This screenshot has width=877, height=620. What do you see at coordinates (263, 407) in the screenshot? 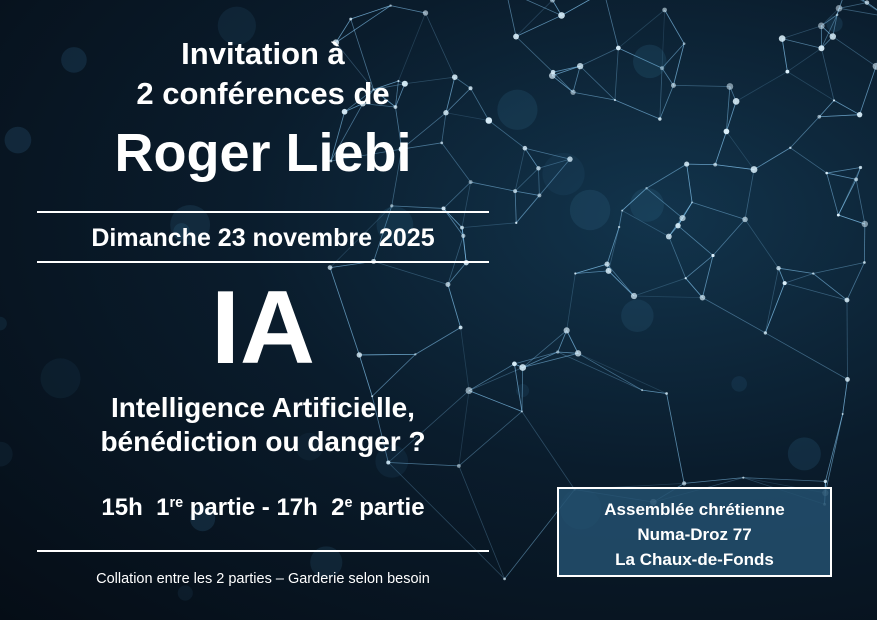
I see `topic-subtitle-line1: Intelligence Artificielle,` at bounding box center [263, 407].